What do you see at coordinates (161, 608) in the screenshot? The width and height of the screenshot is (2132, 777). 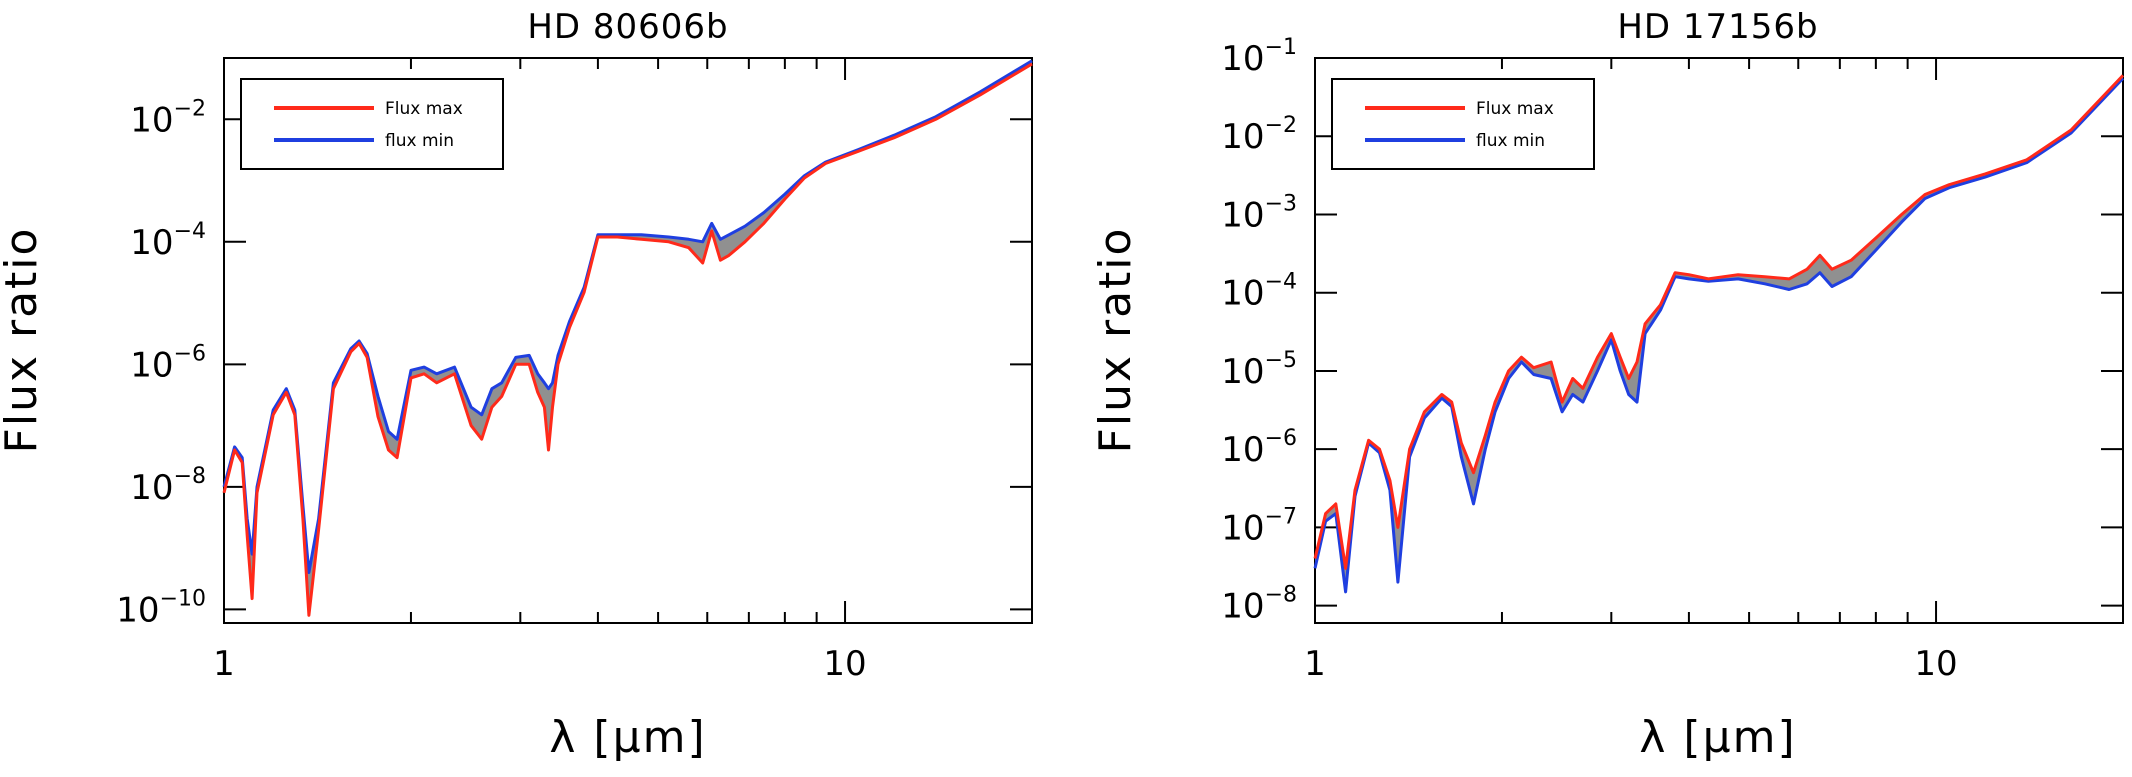 I see `y-tick-label: 10⁻¹⁰` at bounding box center [161, 608].